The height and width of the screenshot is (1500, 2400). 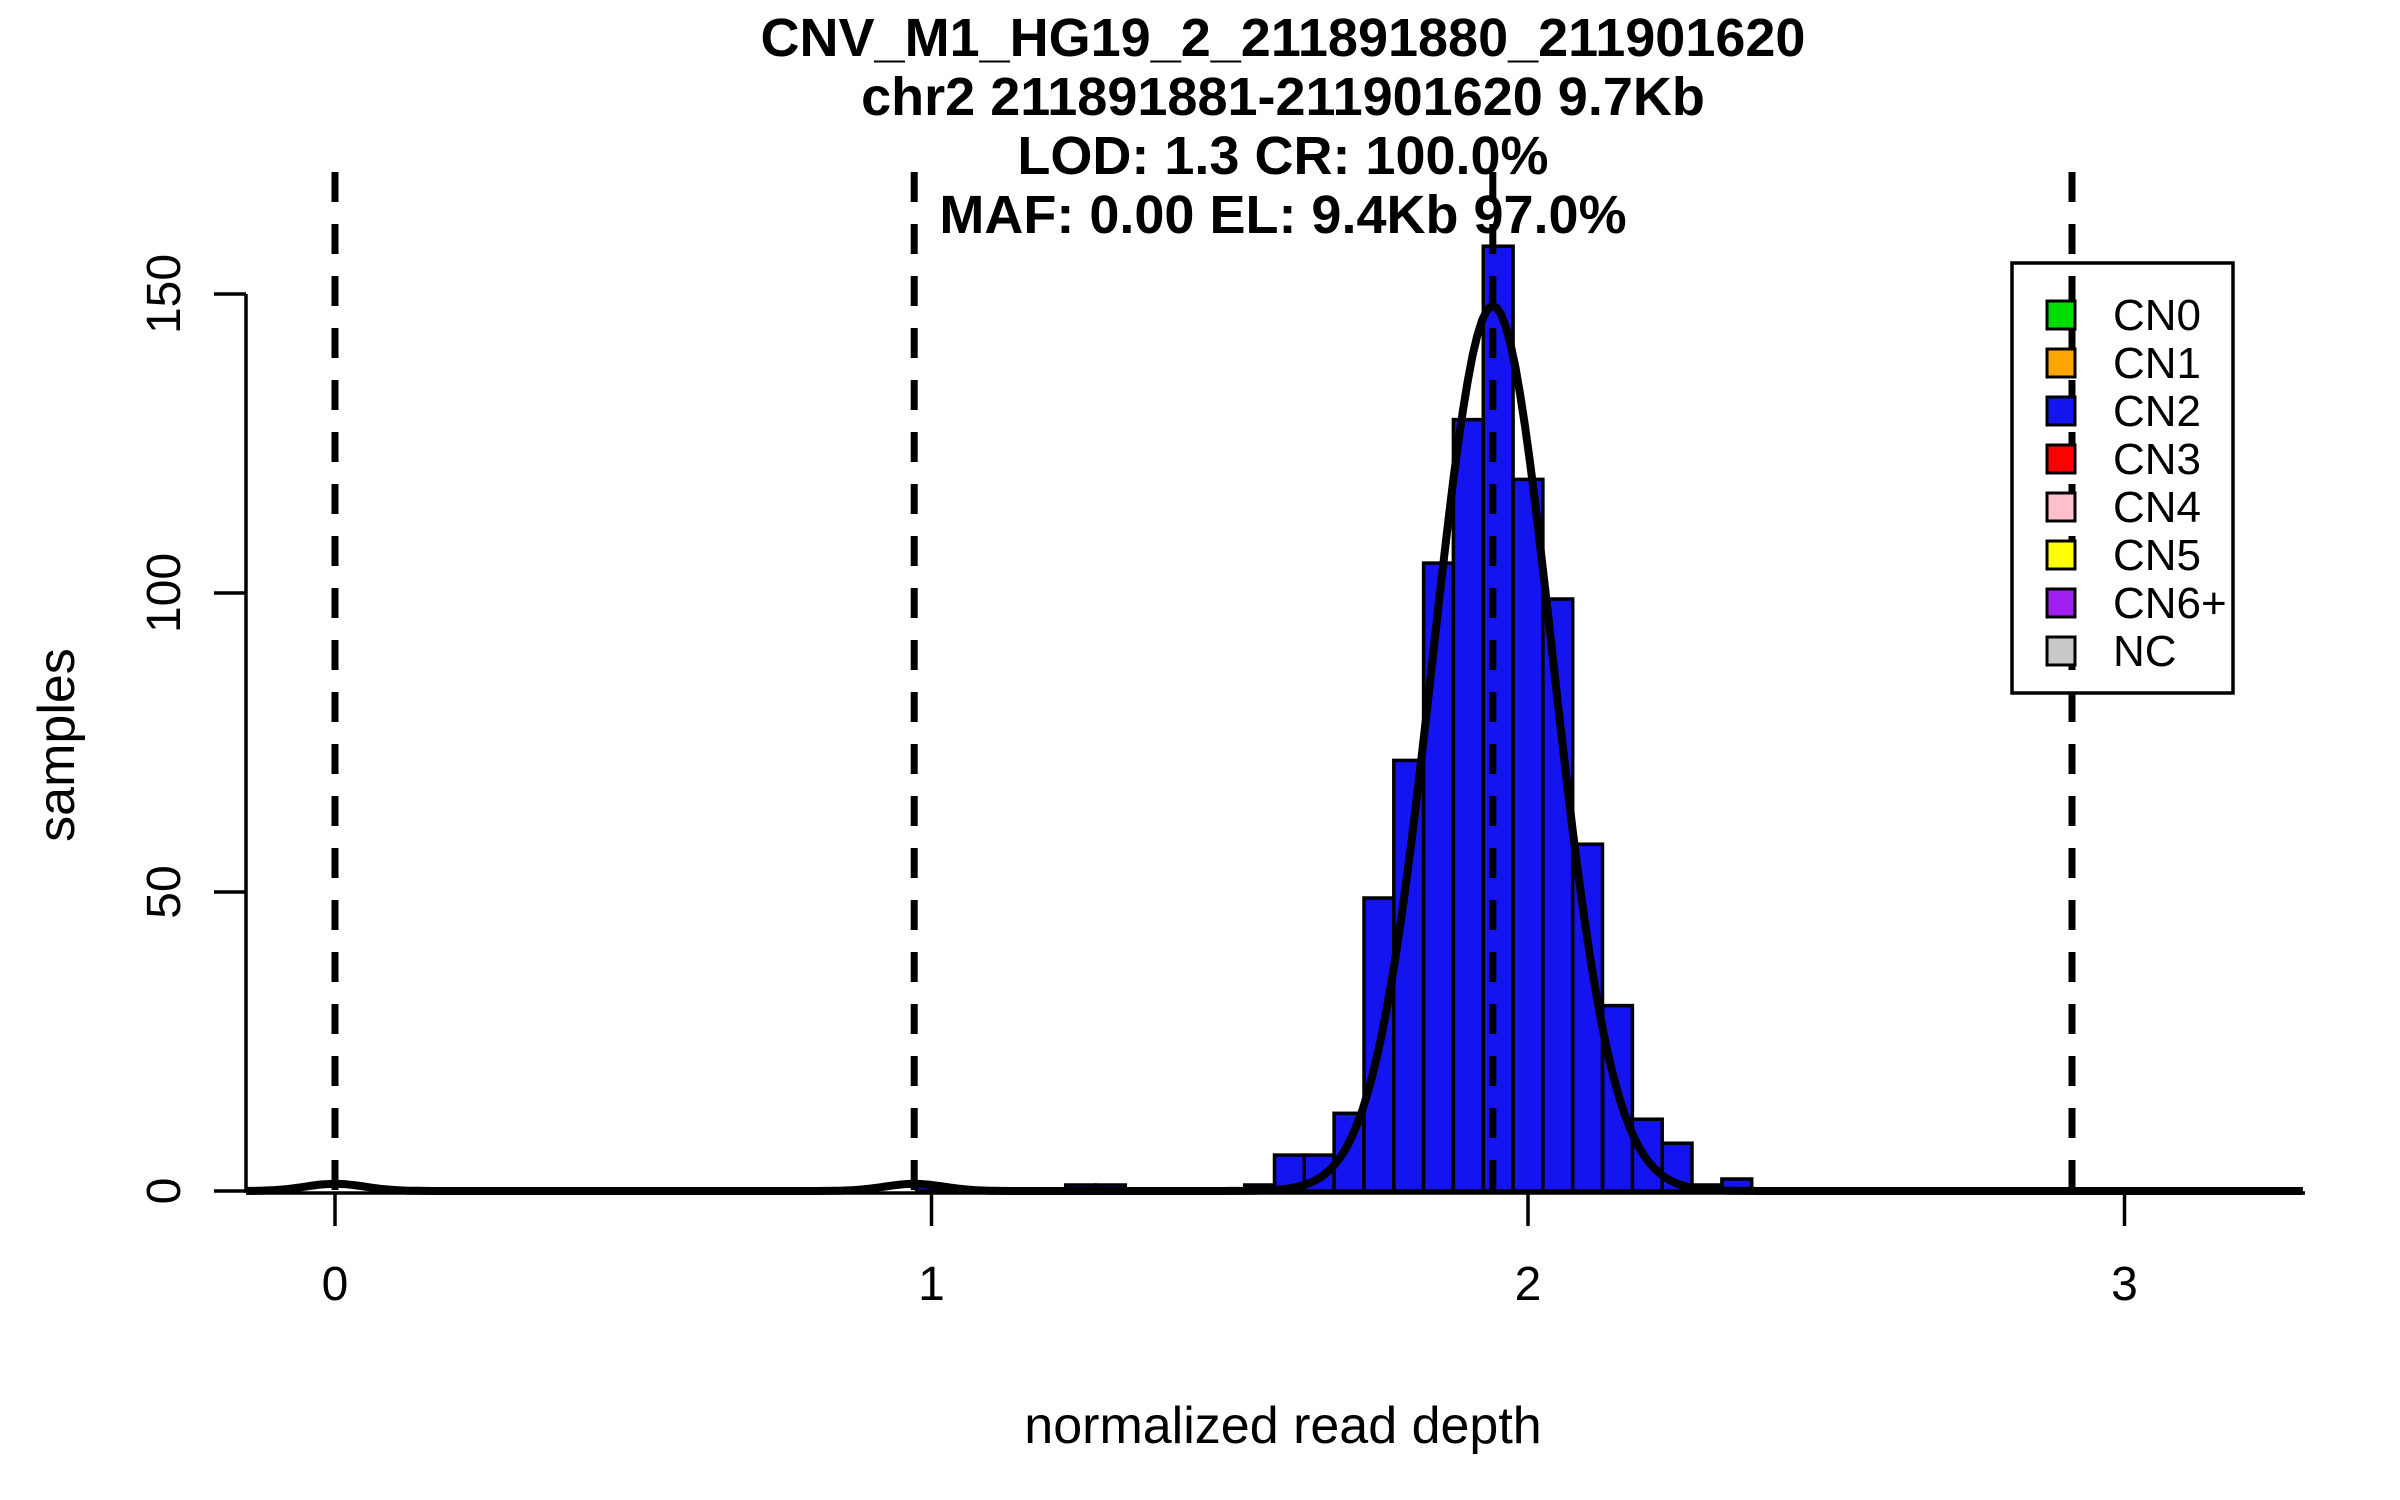 I want to click on title-line-4: MAF: 0.00 EL: 9.4Kb 97.0%, so click(x=1283, y=215).